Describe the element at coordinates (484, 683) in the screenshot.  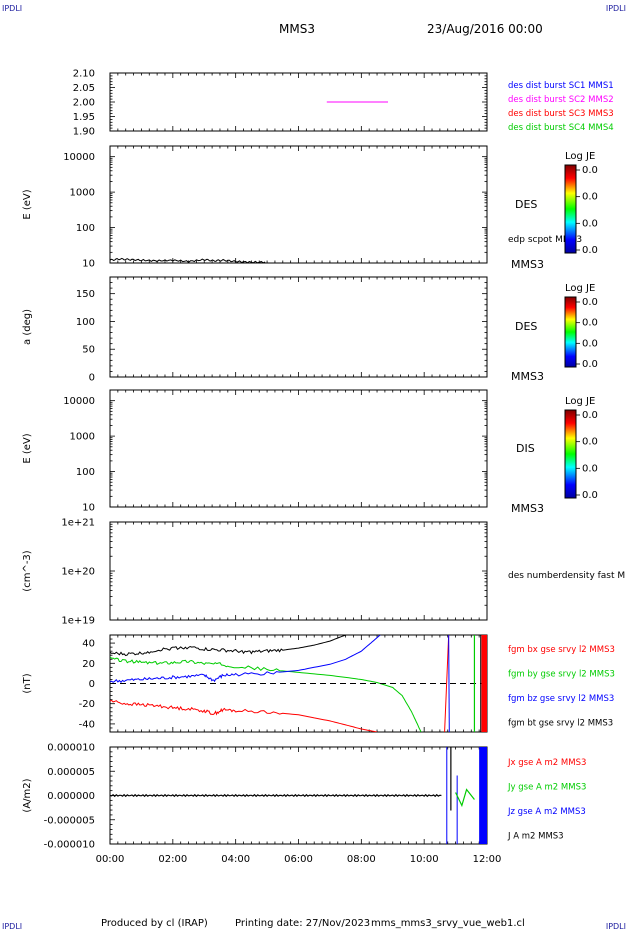
I see `bx-dense-block` at that location.